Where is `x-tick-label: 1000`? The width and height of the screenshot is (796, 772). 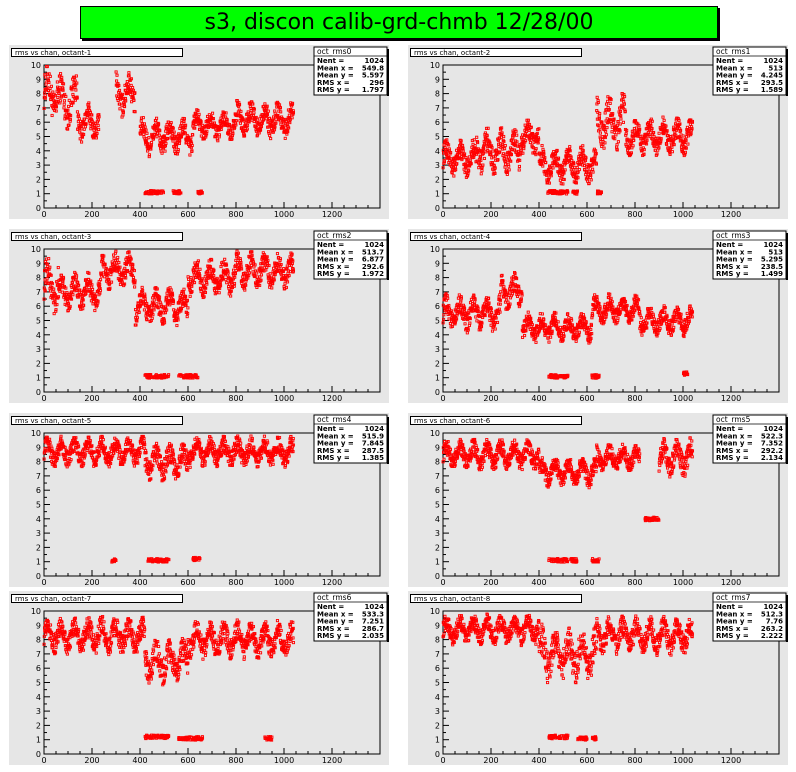
x-tick-label: 1000 is located at coordinates (683, 214).